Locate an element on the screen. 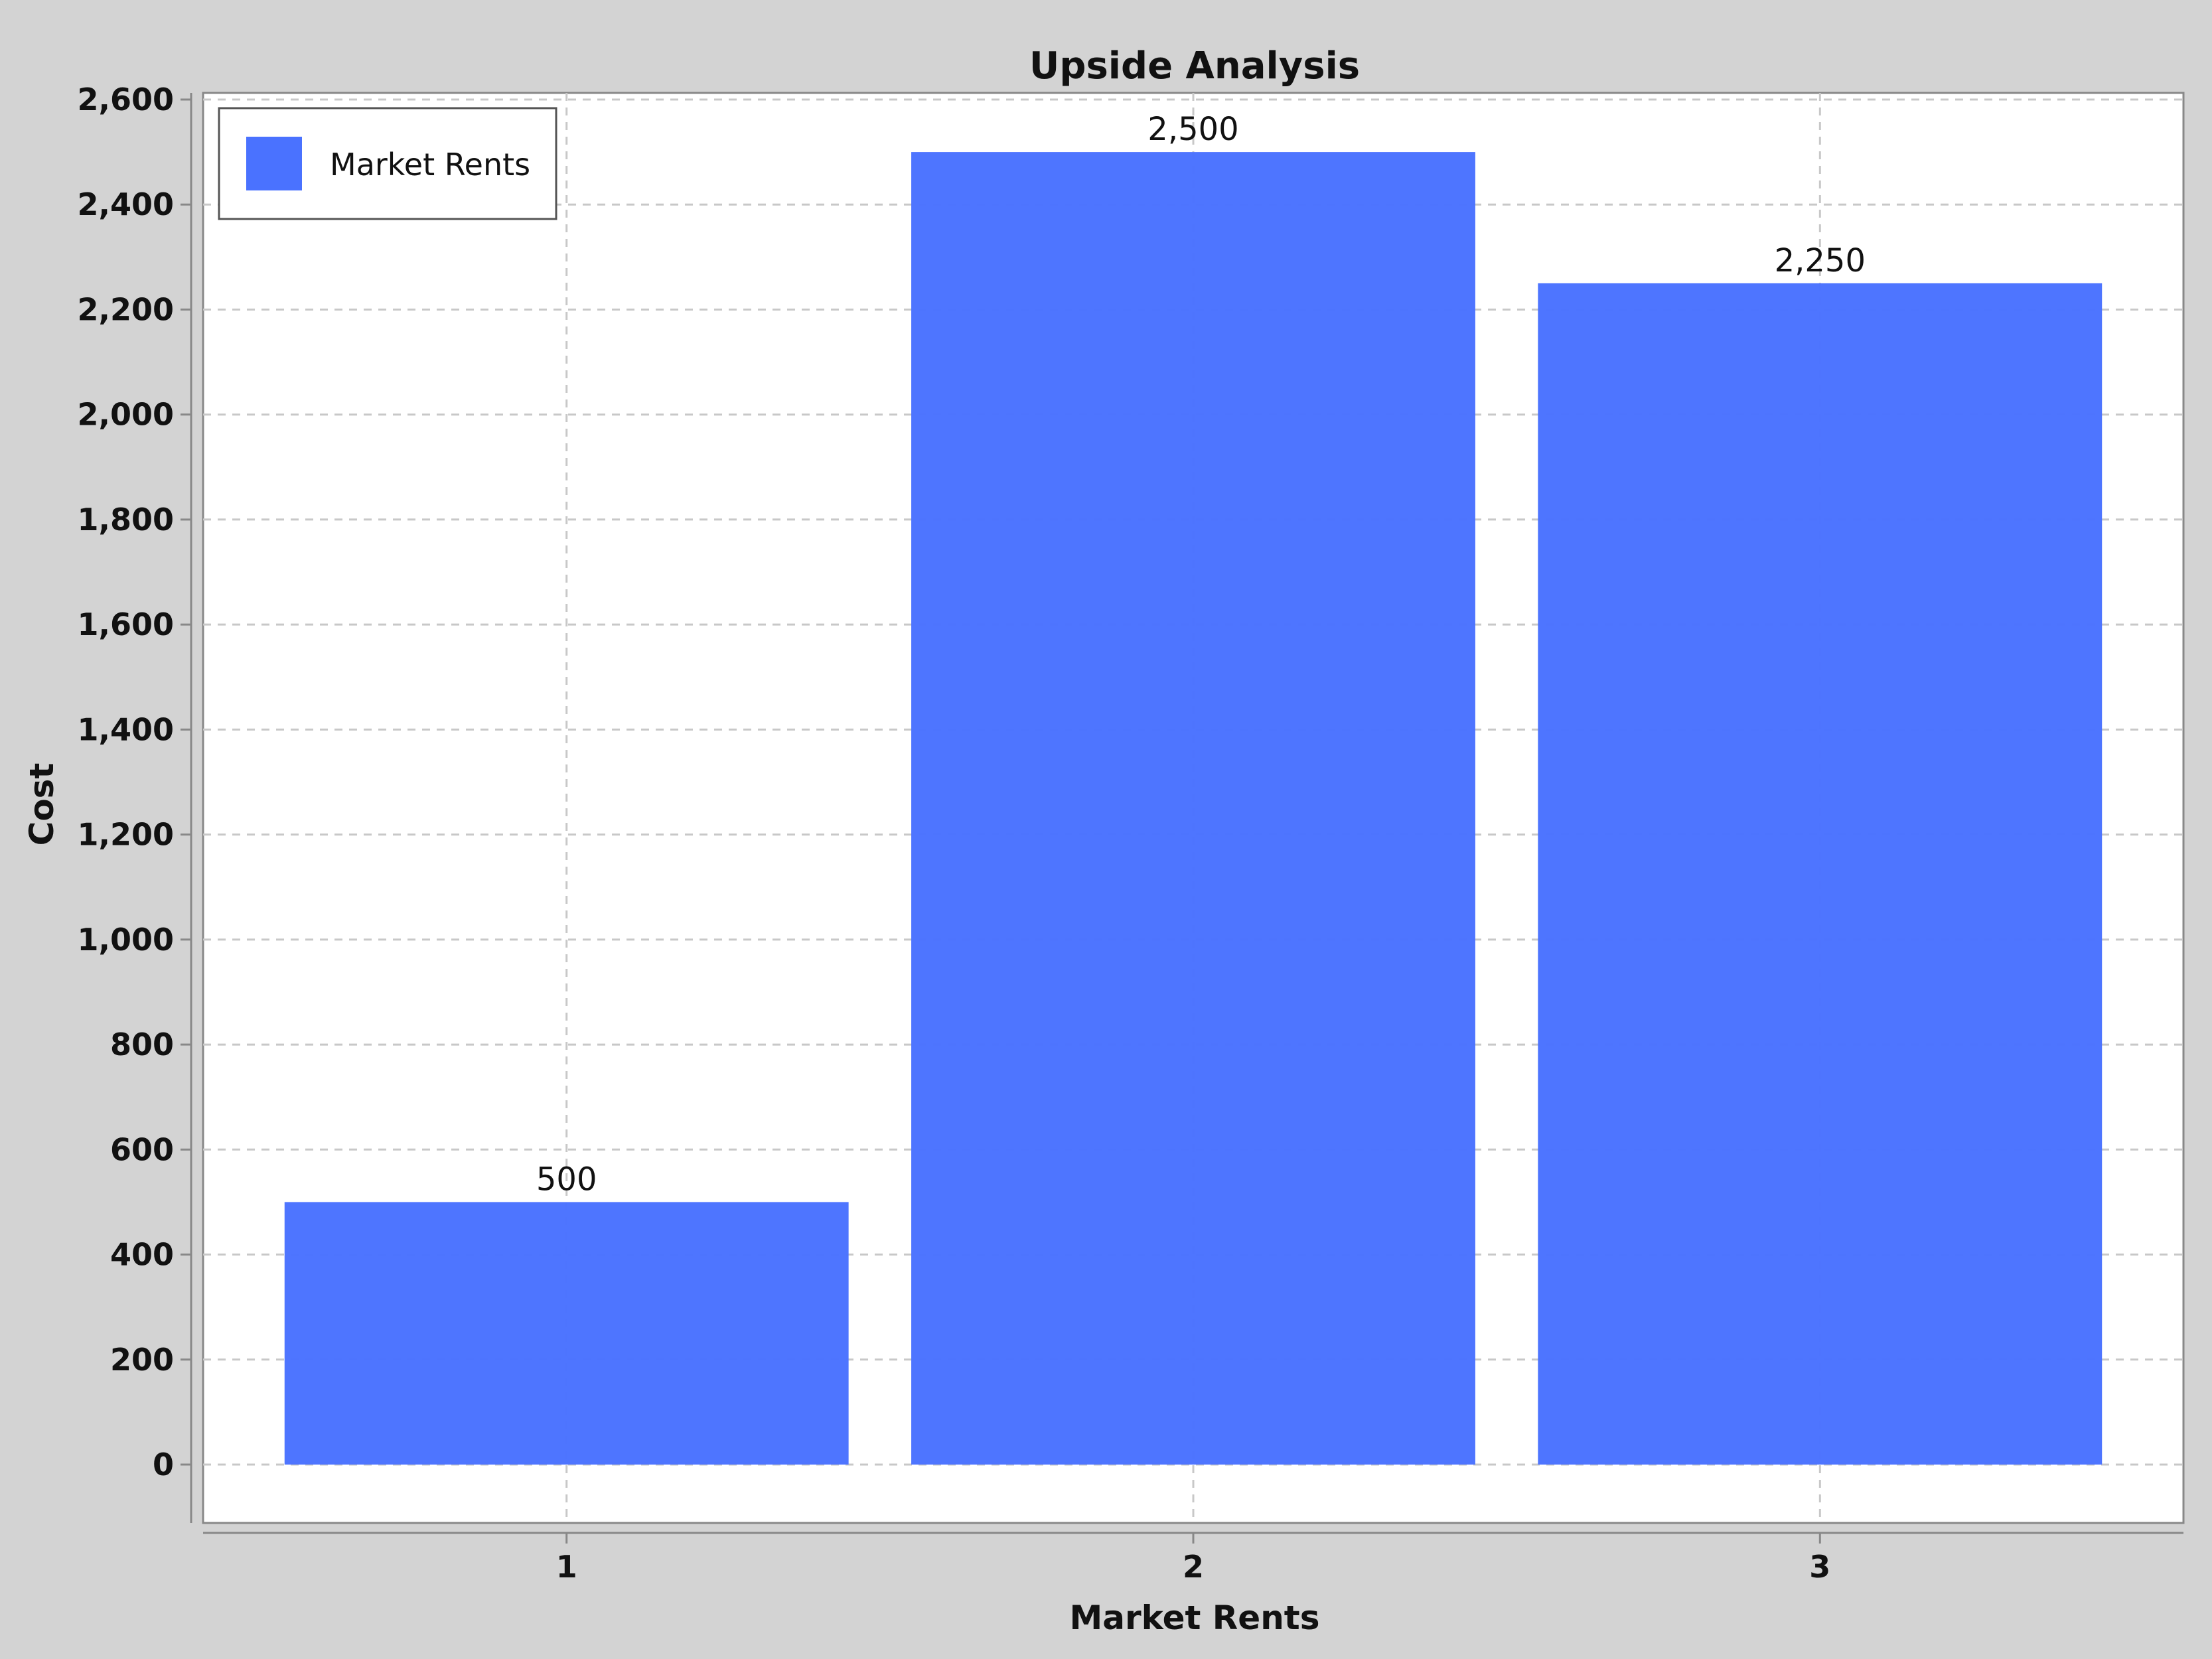 This screenshot has height=1659, width=2212. data-label-2: 2,500 is located at coordinates (1192, 129).